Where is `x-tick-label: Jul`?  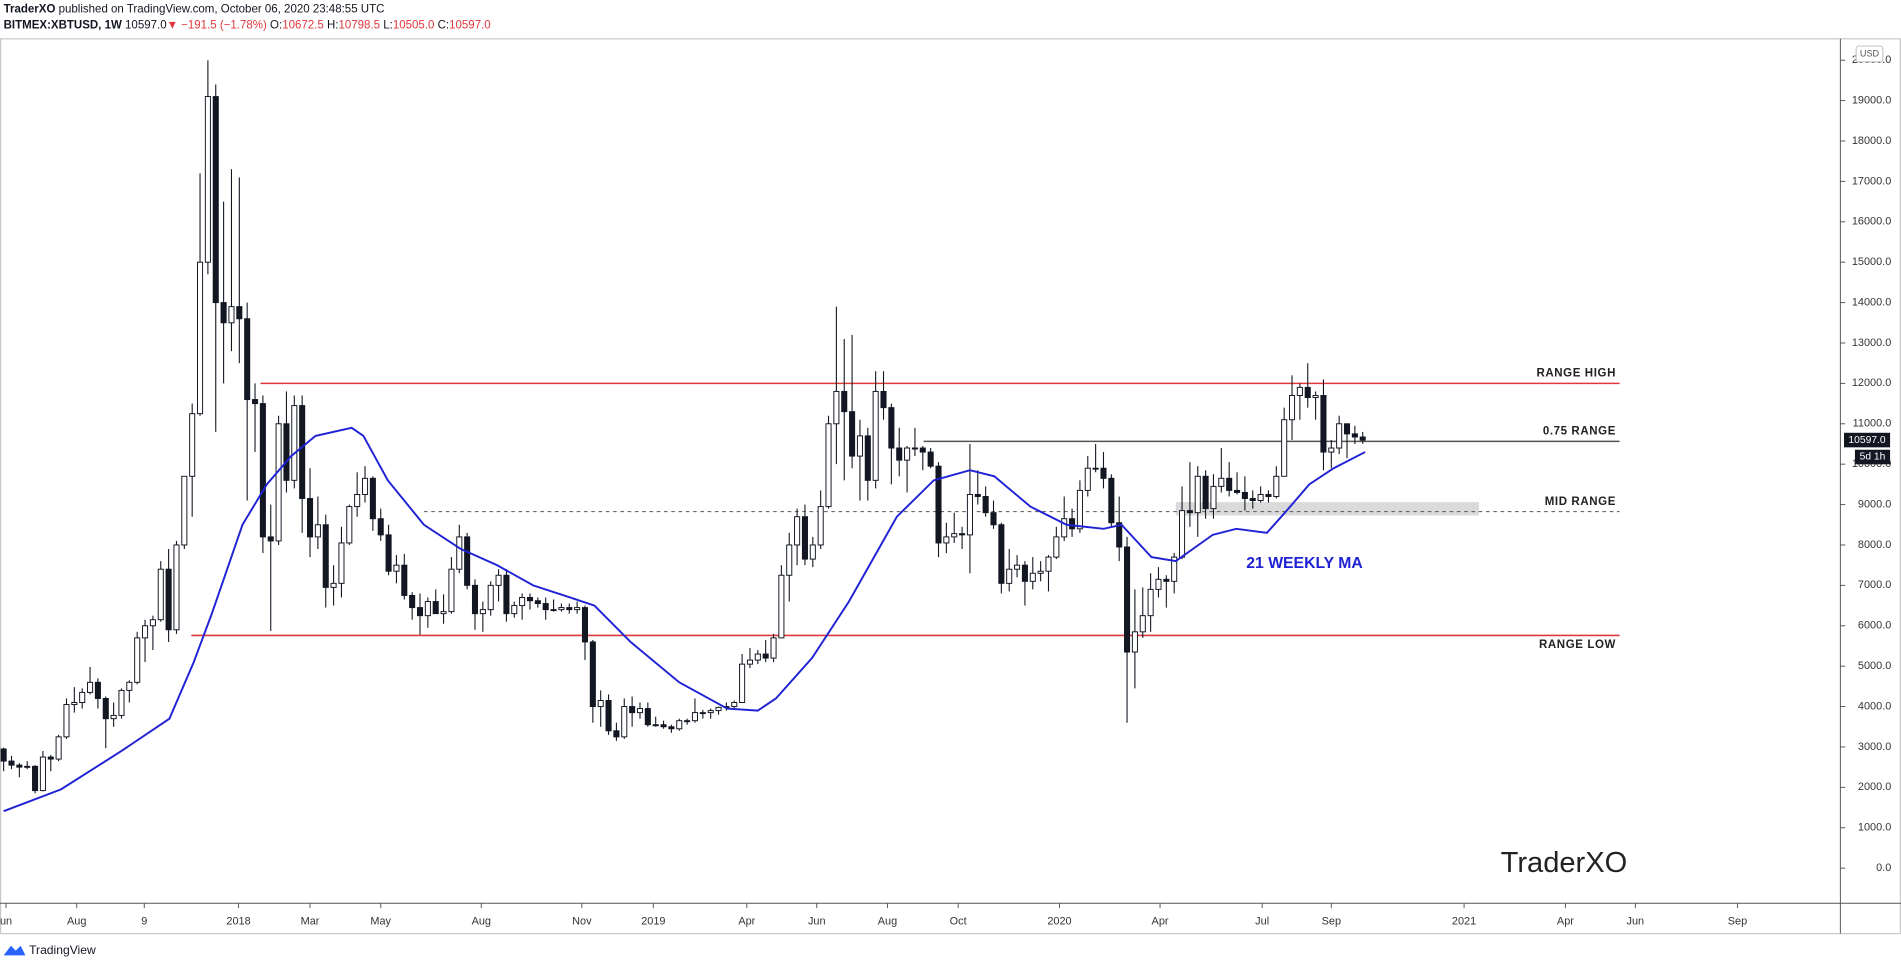 x-tick-label: Jul is located at coordinates (1262, 921).